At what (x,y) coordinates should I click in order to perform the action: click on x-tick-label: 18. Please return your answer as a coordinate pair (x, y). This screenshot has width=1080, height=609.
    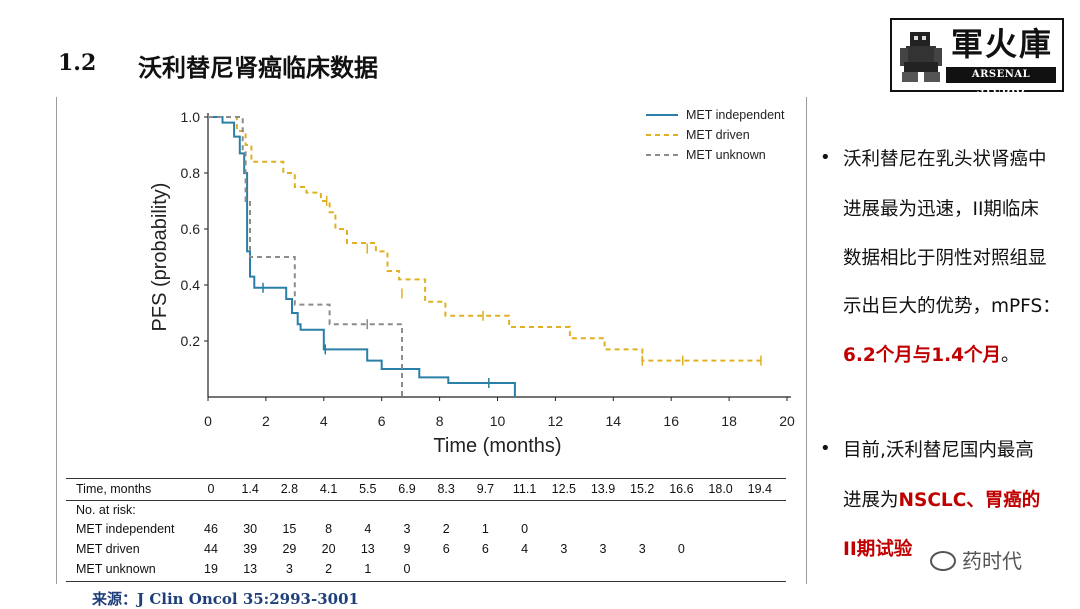
    Looking at the image, I should click on (729, 421).